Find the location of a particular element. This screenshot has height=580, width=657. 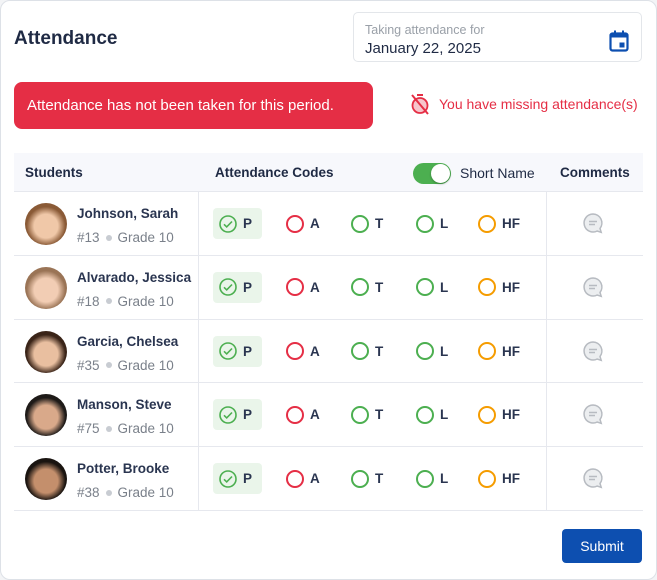

short-name-toggle is located at coordinates (432, 173).